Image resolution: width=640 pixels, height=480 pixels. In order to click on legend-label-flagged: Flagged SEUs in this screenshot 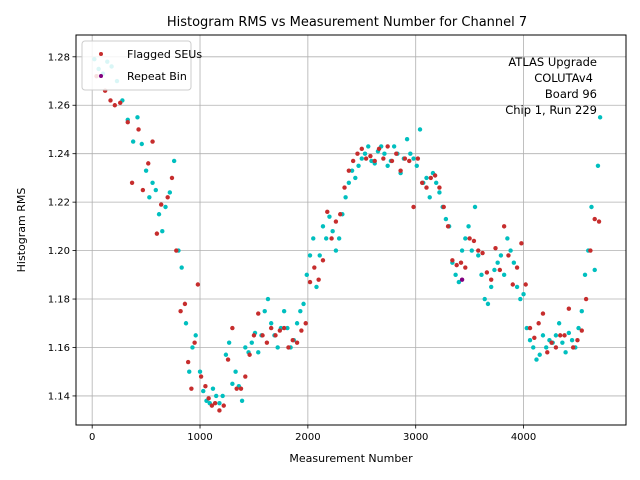, I will do `click(164, 54)`.